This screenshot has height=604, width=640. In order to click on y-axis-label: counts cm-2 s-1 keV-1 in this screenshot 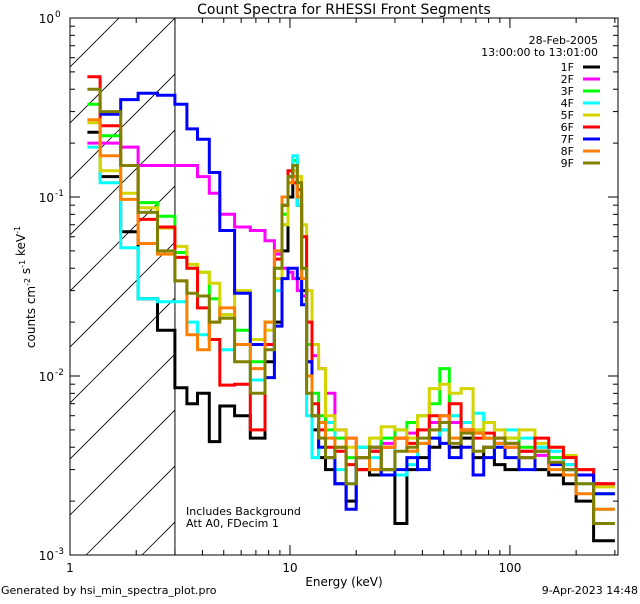, I will do `click(25, 287)`.